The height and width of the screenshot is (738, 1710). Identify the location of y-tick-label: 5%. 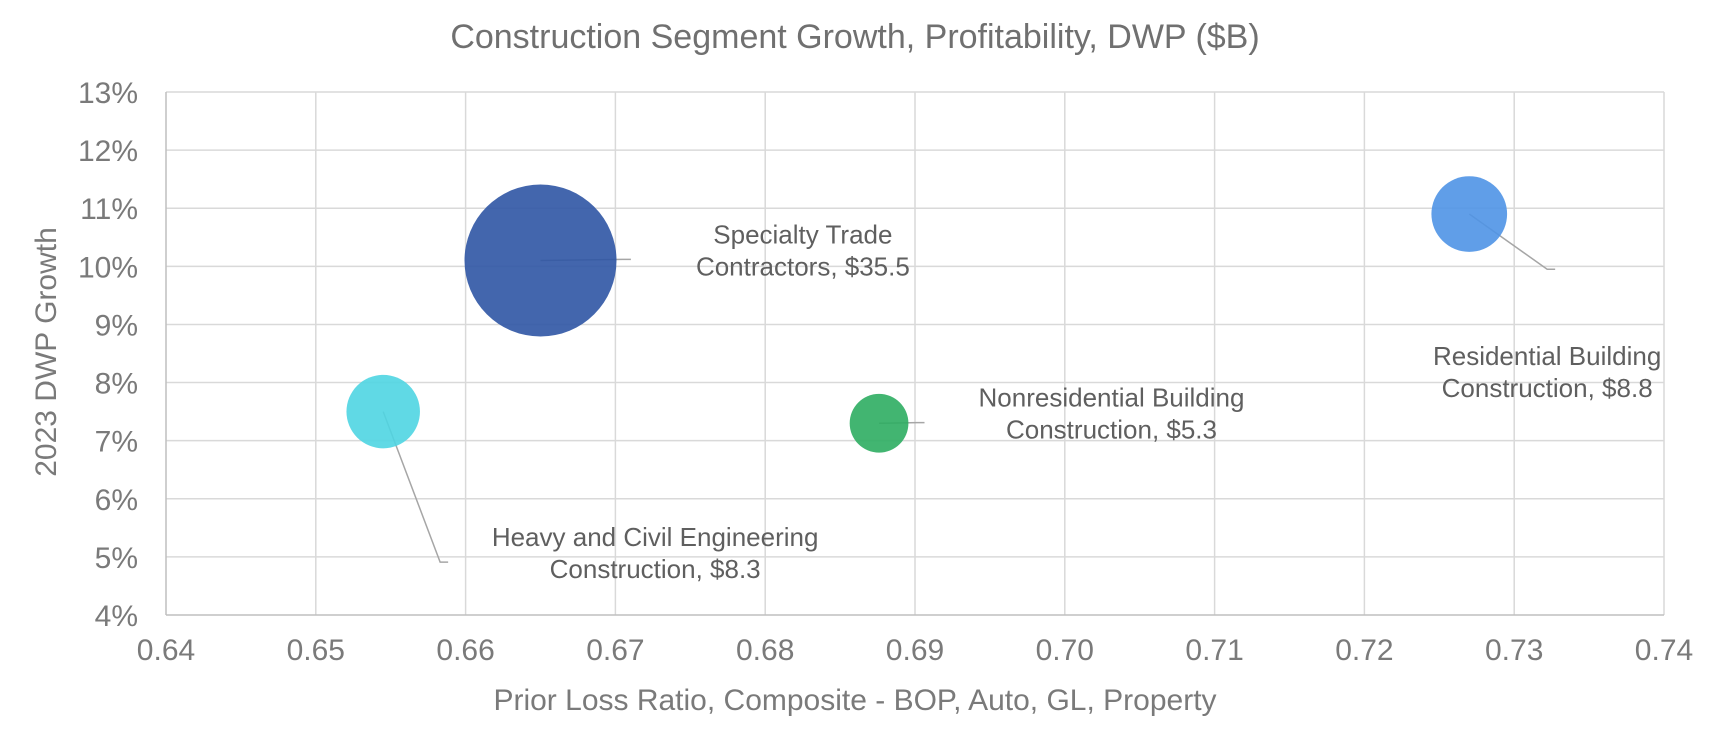
(116, 558).